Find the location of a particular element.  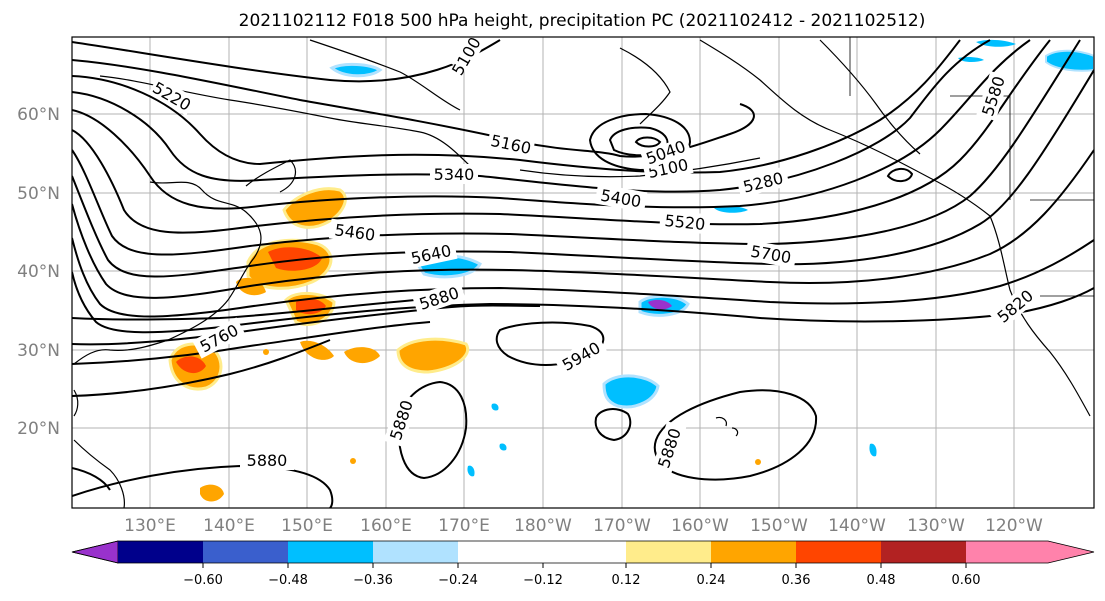

lon-label: 160°W is located at coordinates (700, 526).